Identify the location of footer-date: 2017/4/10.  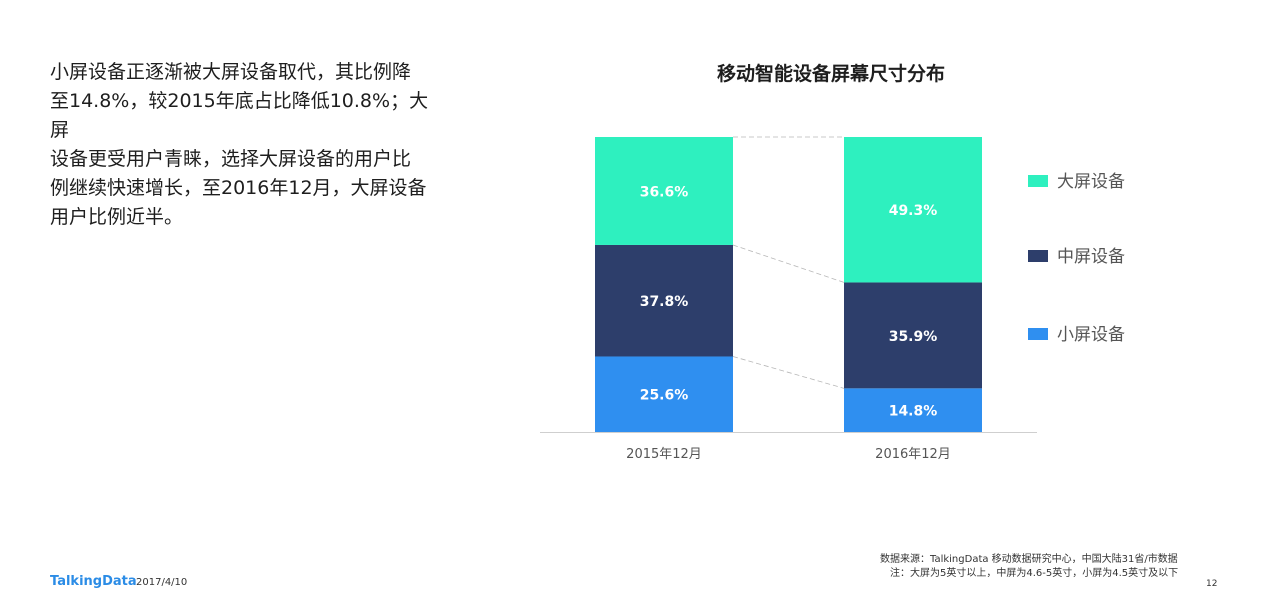
(162, 582).